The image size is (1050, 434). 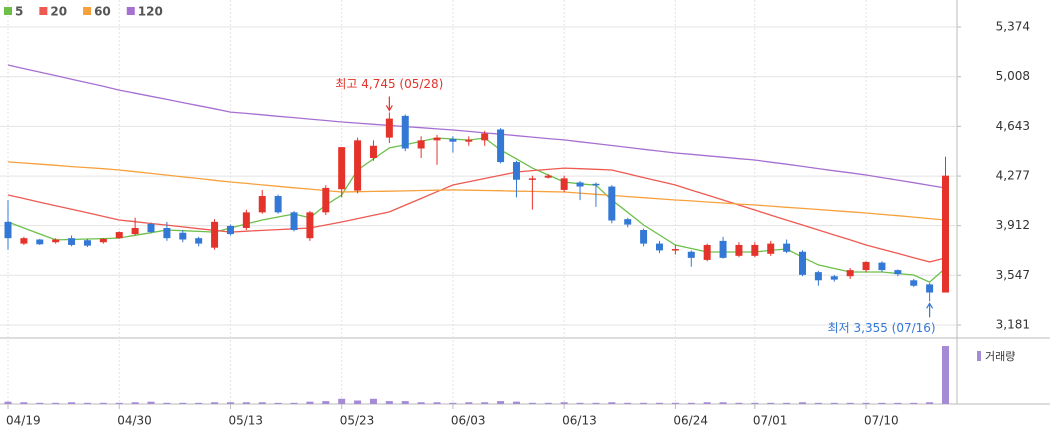 What do you see at coordinates (134, 421) in the screenshot?
I see `x-tick-label: 04/30` at bounding box center [134, 421].